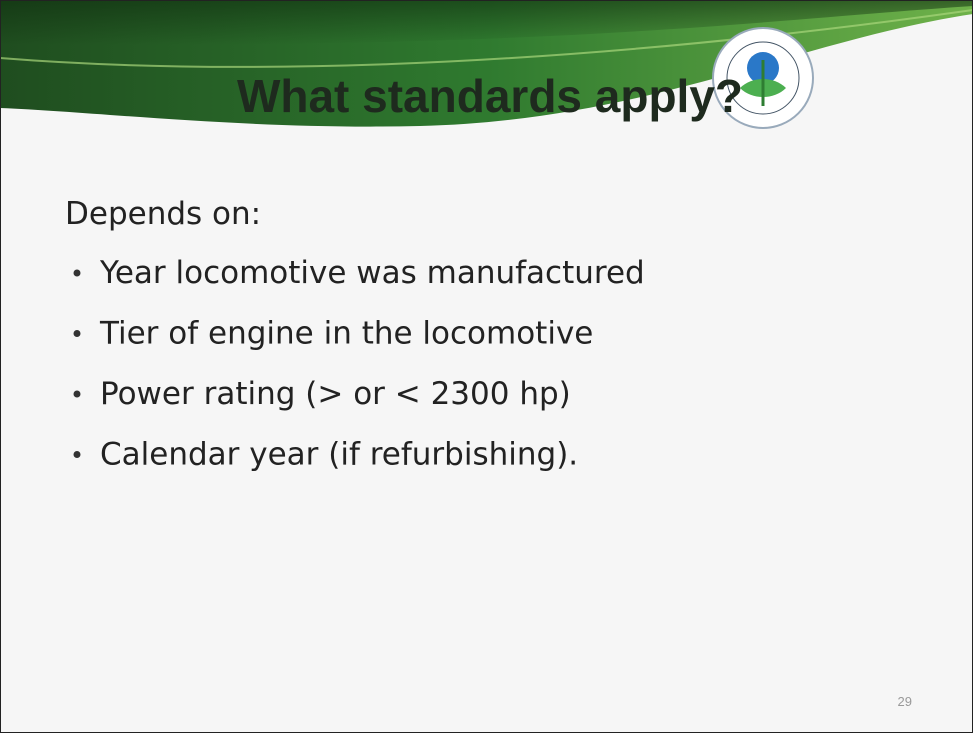 The height and width of the screenshot is (733, 973). What do you see at coordinates (339, 455) in the screenshot?
I see `bullet-text: Calendar year (if refurbishing).` at bounding box center [339, 455].